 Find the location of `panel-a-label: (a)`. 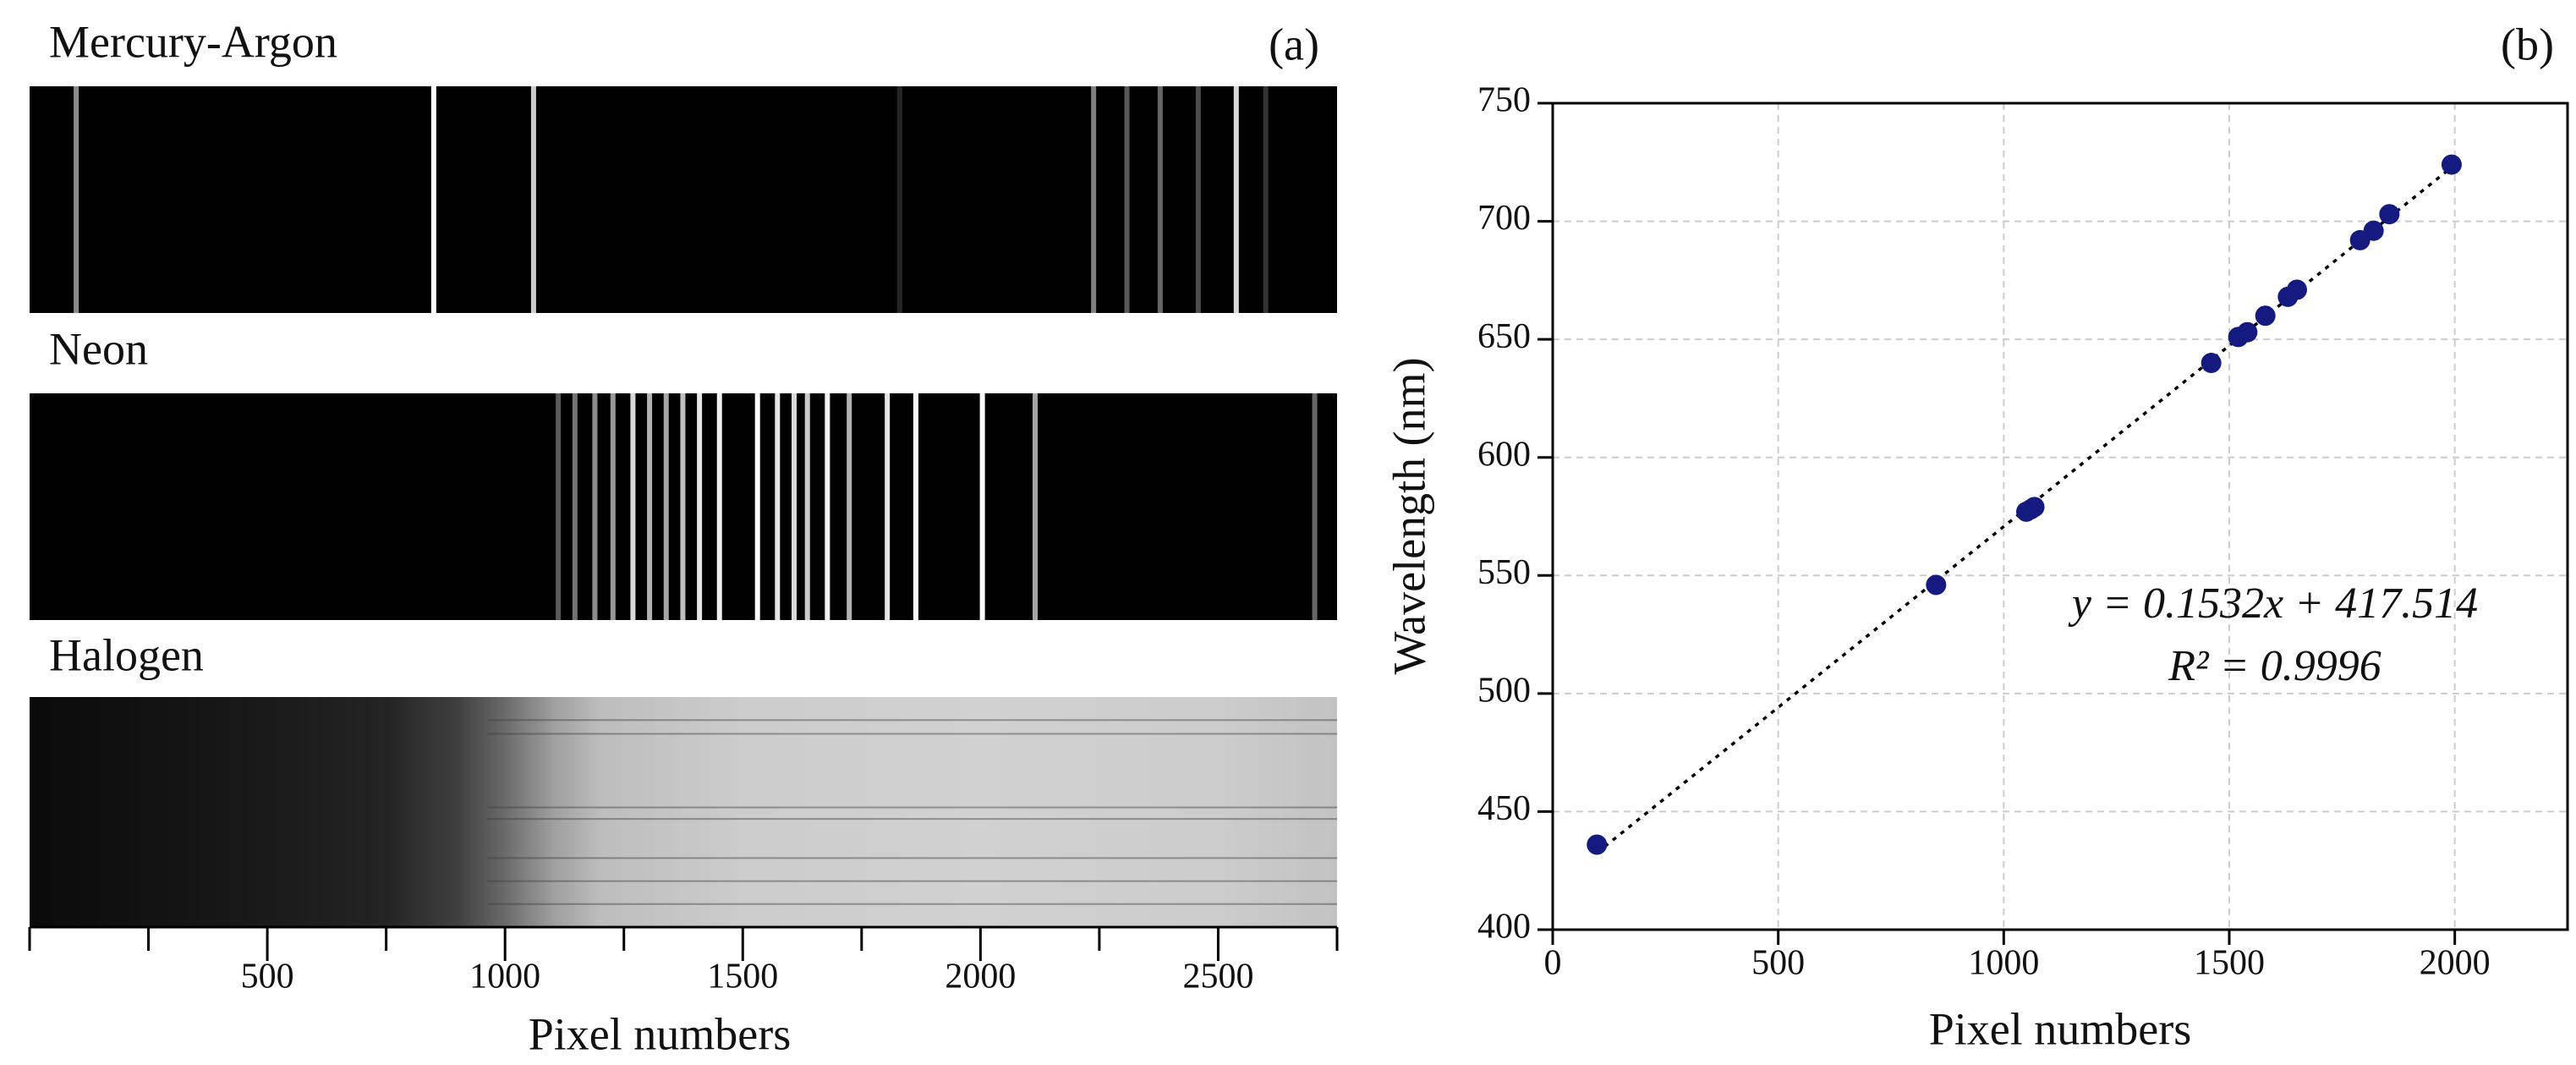

panel-a-label: (a) is located at coordinates (1294, 44).